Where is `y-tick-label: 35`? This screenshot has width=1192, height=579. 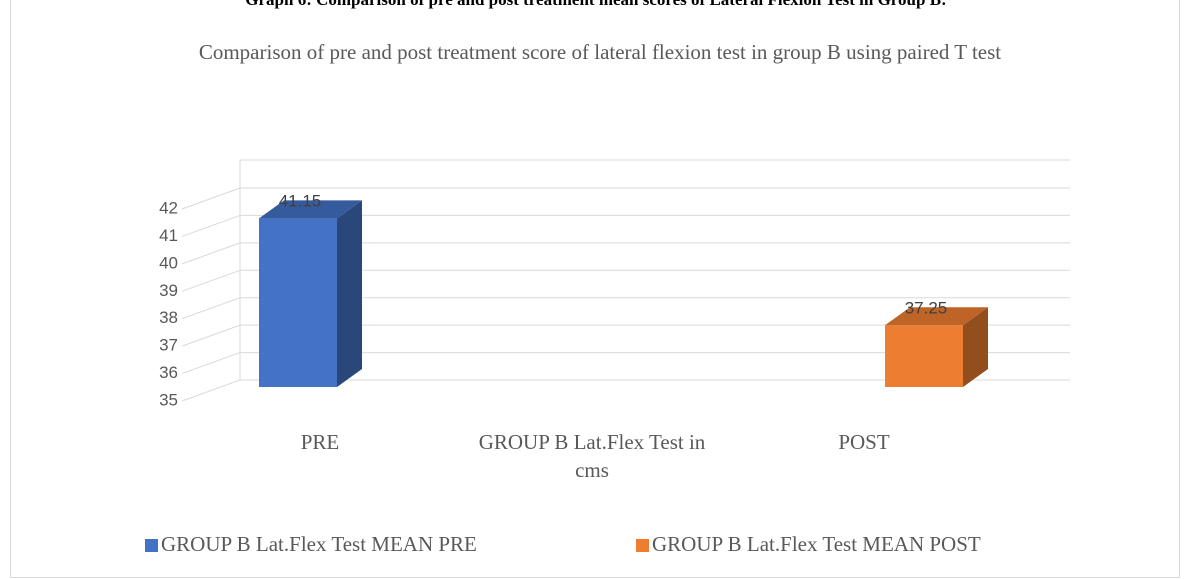 y-tick-label: 35 is located at coordinates (168, 399).